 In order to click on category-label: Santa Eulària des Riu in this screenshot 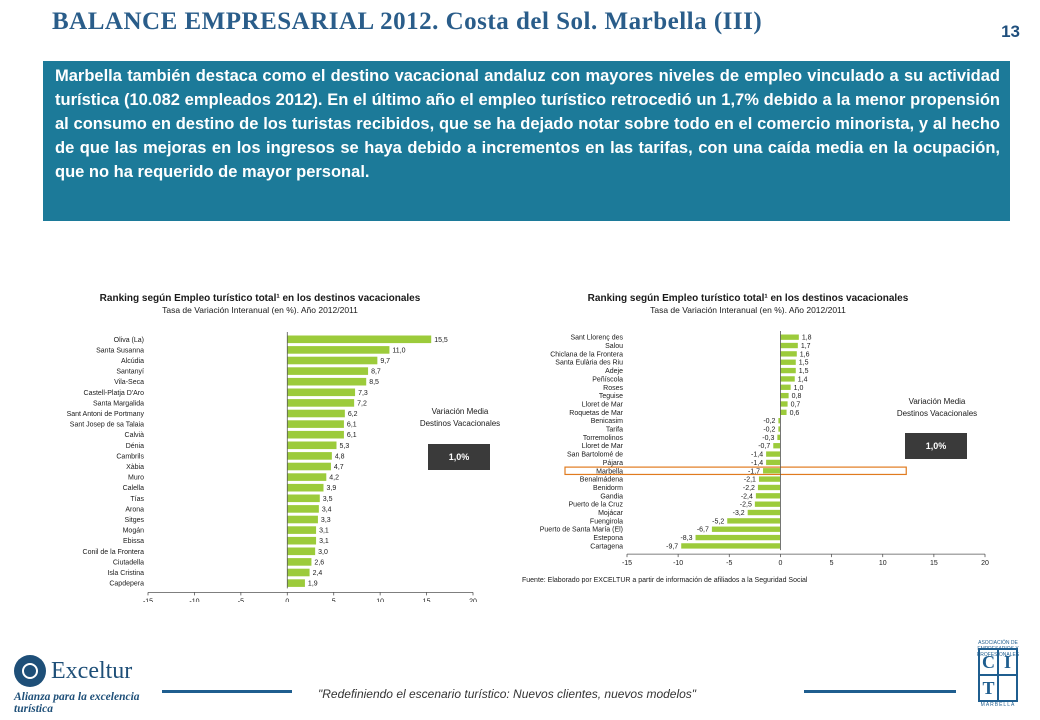, I will do `click(589, 363)`.